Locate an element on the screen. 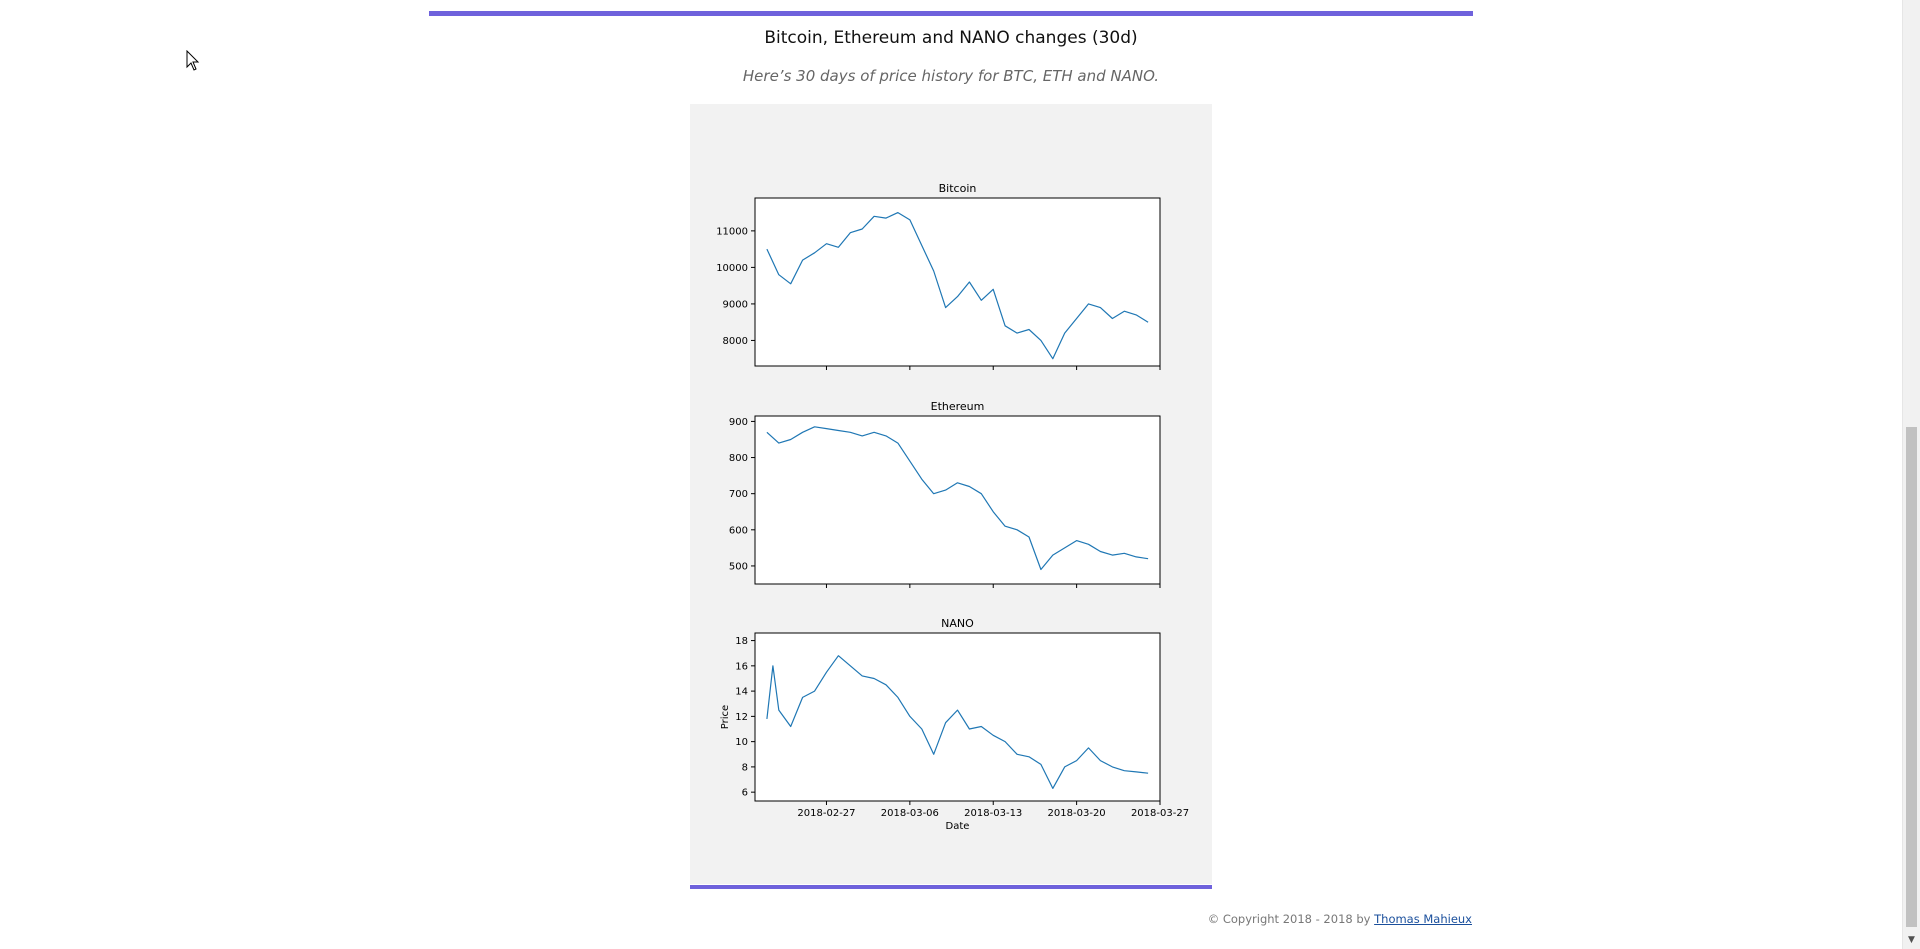  footer-copyright: © Copyright 2018 - 2018 by is located at coordinates (1289, 919).